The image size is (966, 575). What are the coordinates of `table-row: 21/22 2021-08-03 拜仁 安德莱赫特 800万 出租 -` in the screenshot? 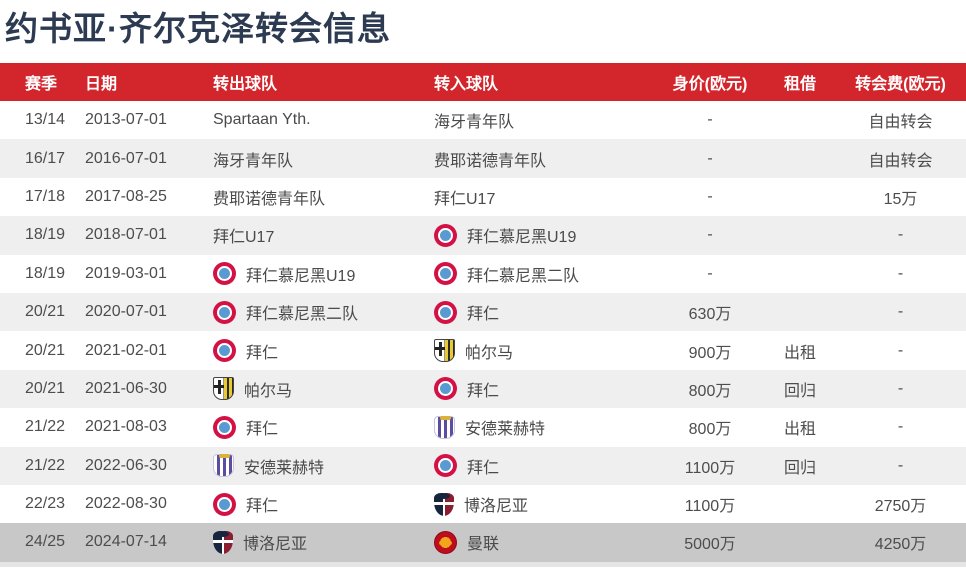 It's located at (483, 427).